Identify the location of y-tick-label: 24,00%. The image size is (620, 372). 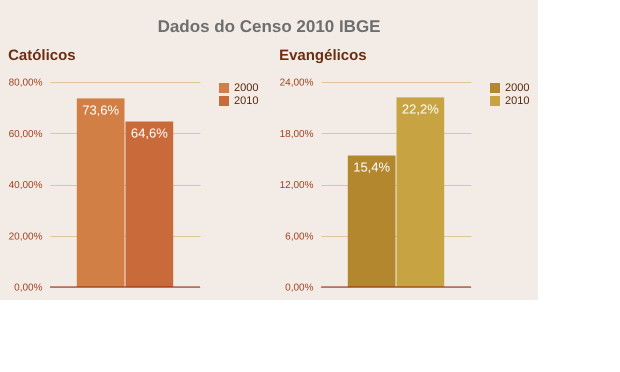
(297, 83).